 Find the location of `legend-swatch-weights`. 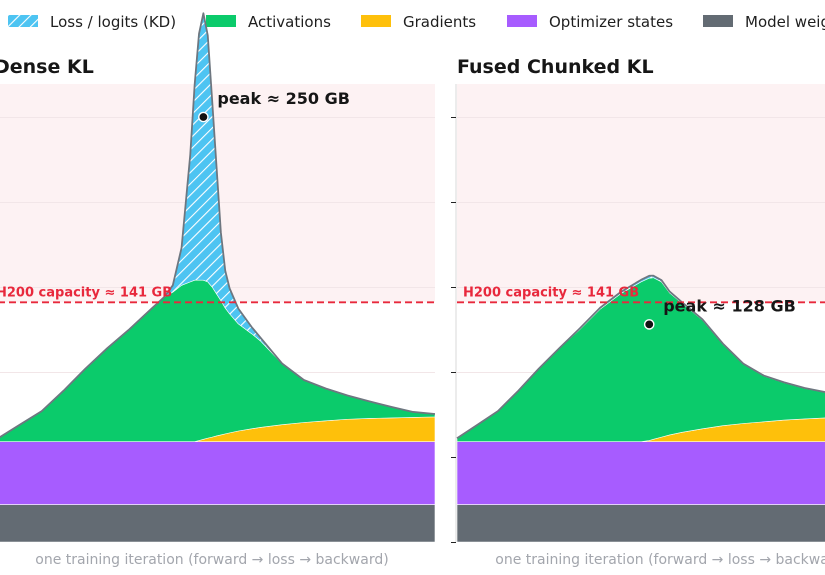

legend-swatch-weights is located at coordinates (718, 21).